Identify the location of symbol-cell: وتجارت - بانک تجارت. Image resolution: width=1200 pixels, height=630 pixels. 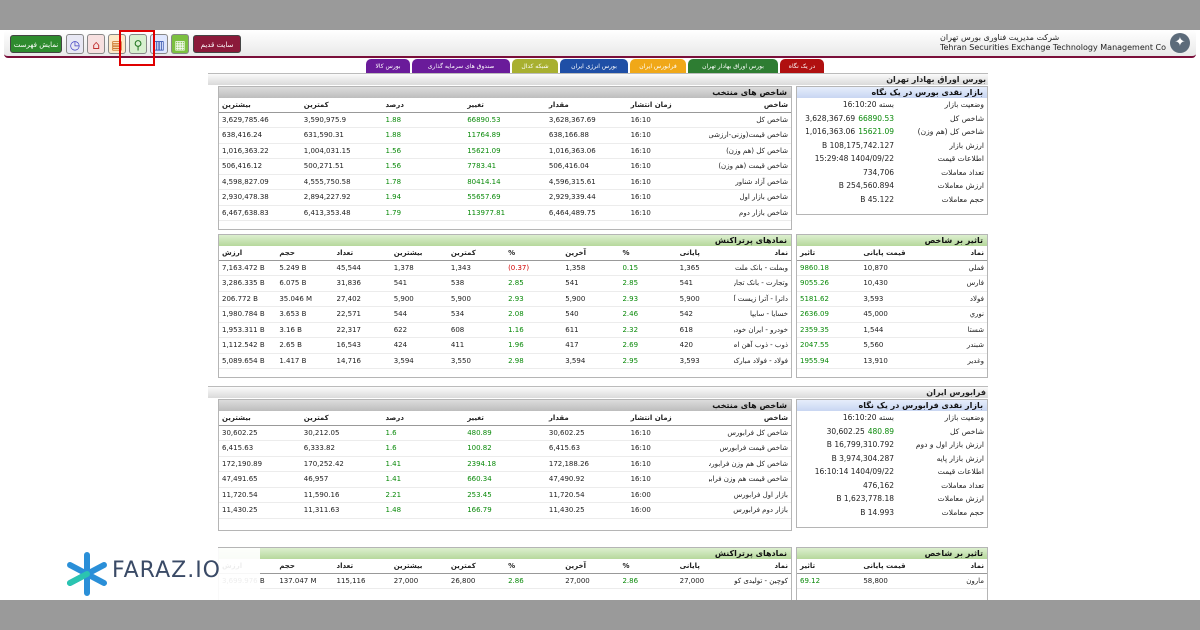
(762, 283).